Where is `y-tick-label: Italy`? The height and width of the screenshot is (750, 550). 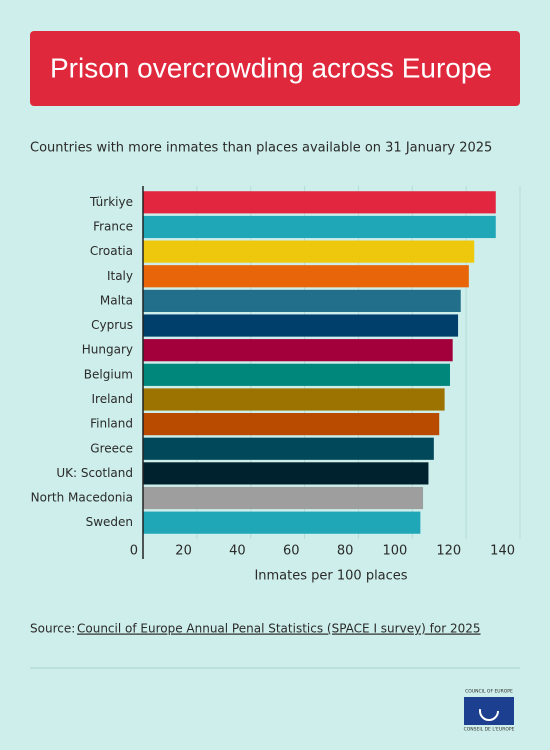 y-tick-label: Italy is located at coordinates (120, 276).